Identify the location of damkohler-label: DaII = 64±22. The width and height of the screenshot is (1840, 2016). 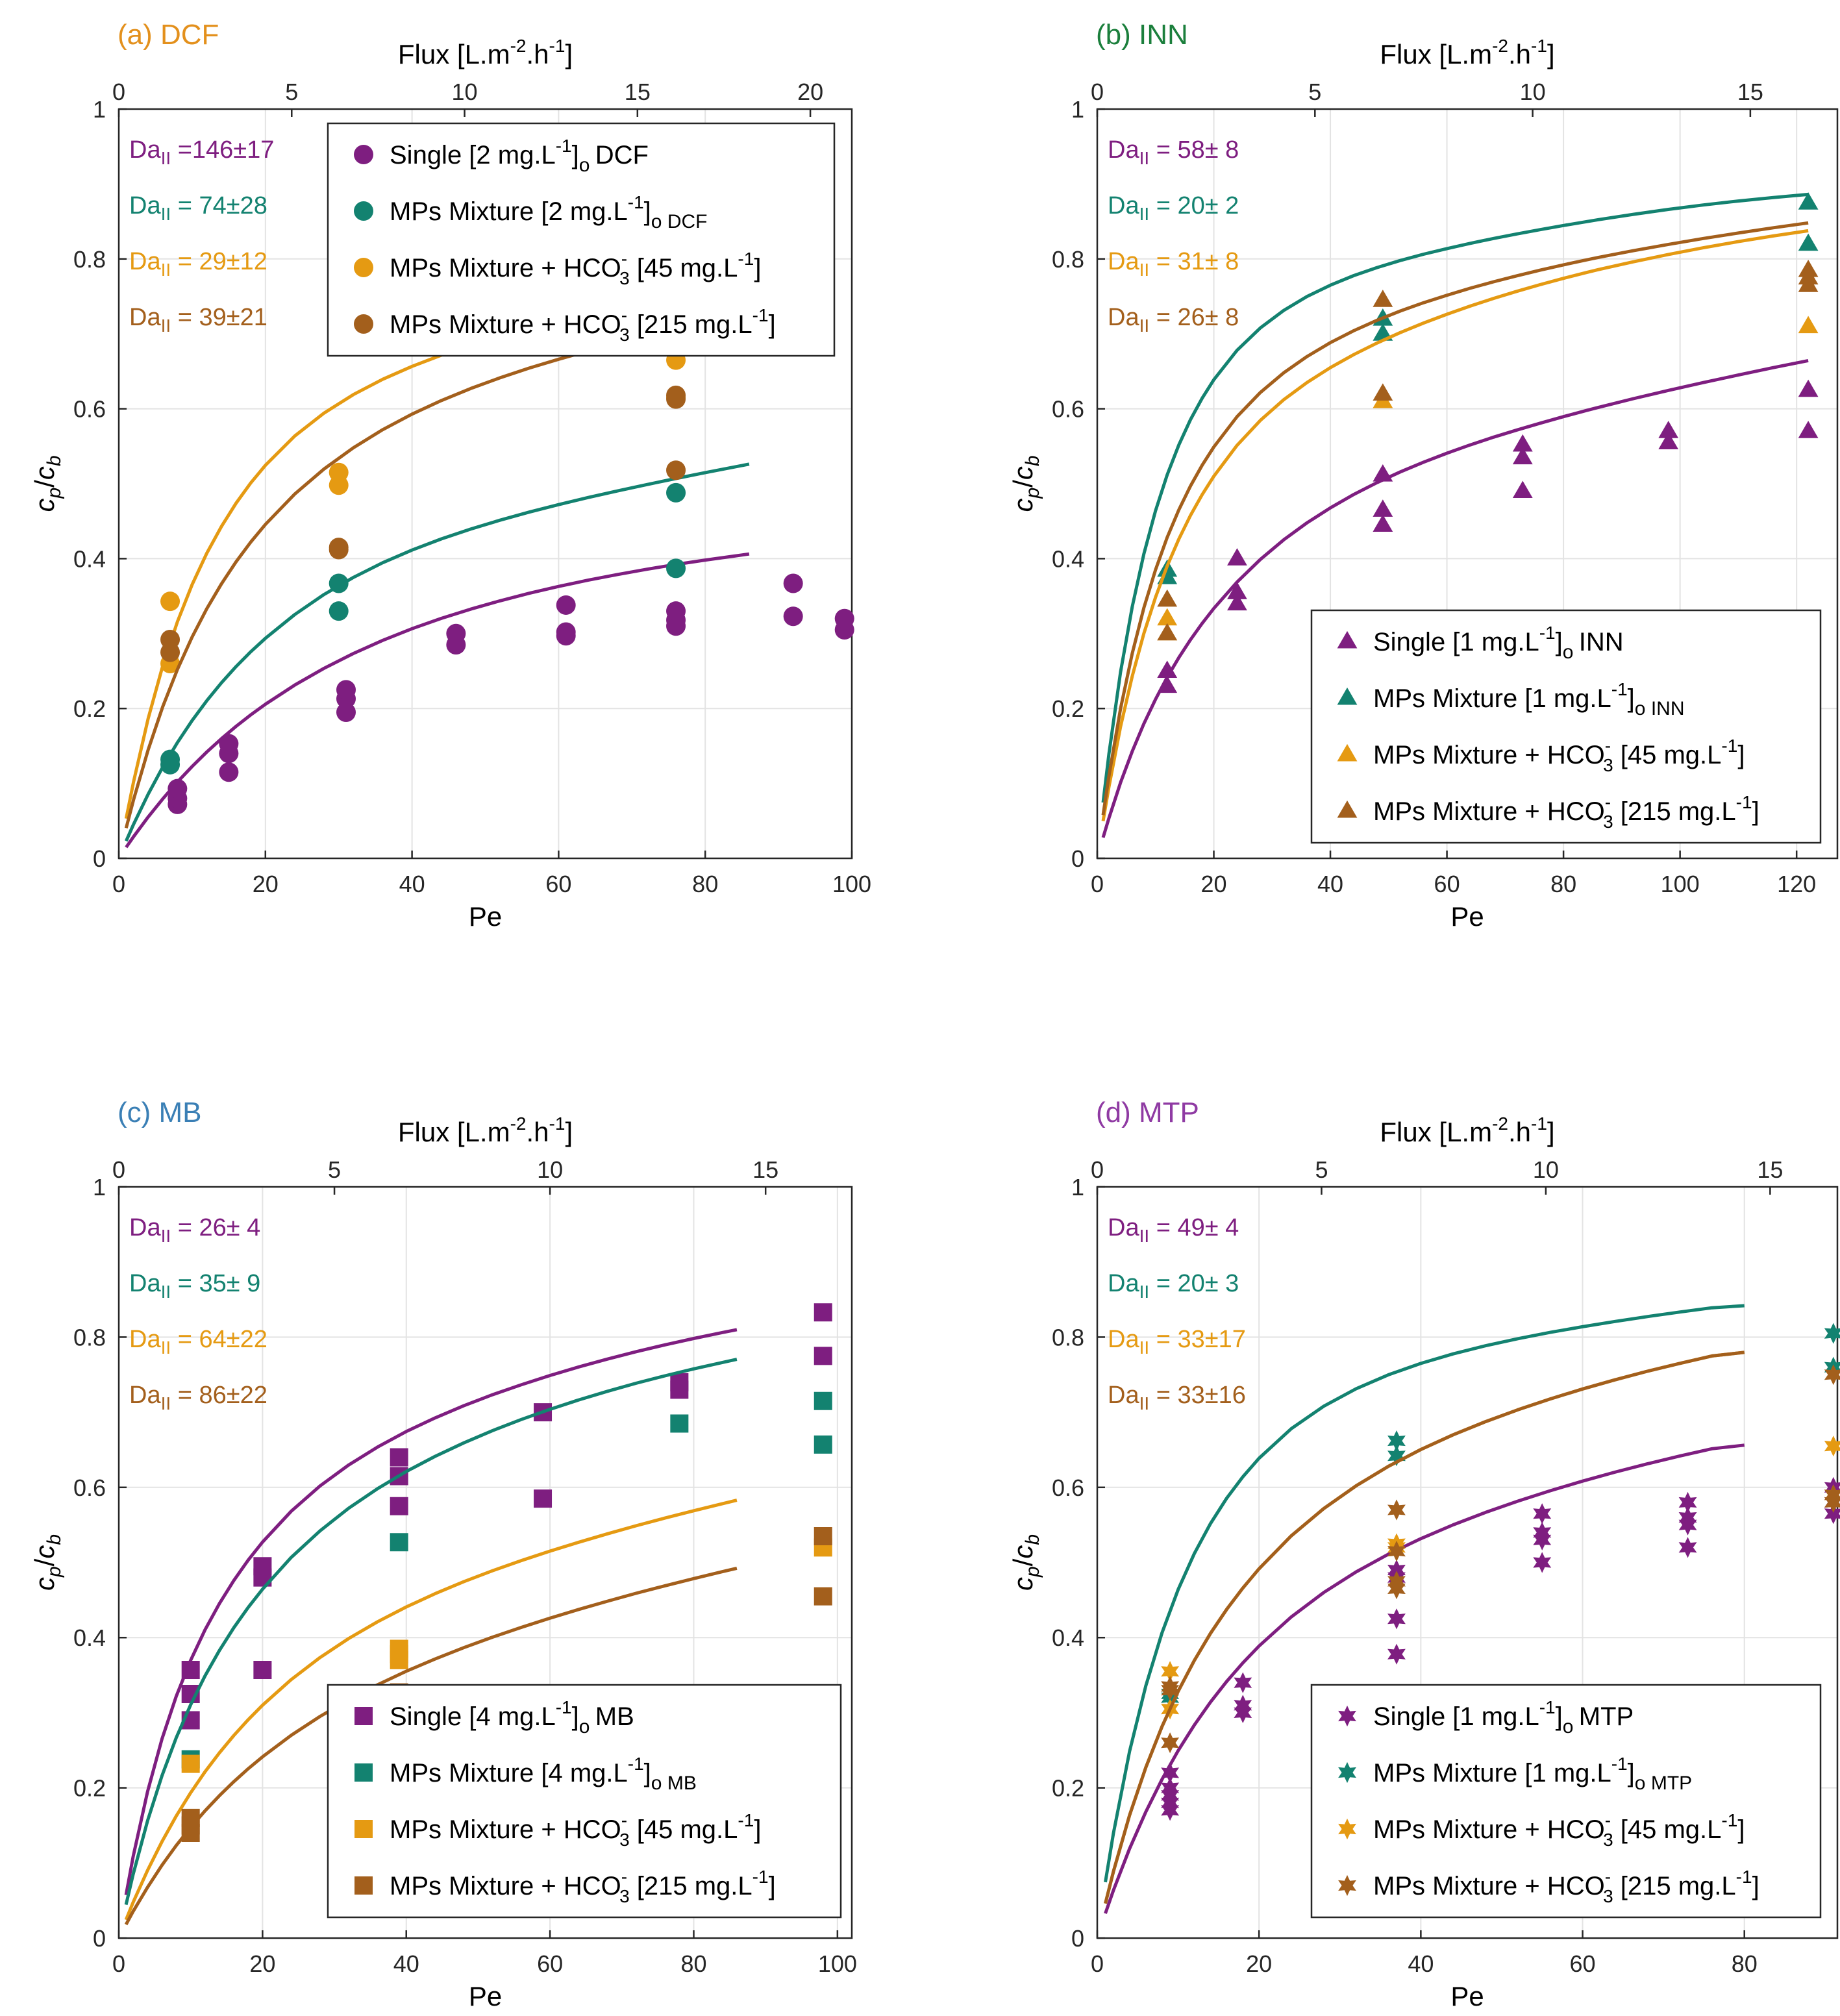
(198, 1342).